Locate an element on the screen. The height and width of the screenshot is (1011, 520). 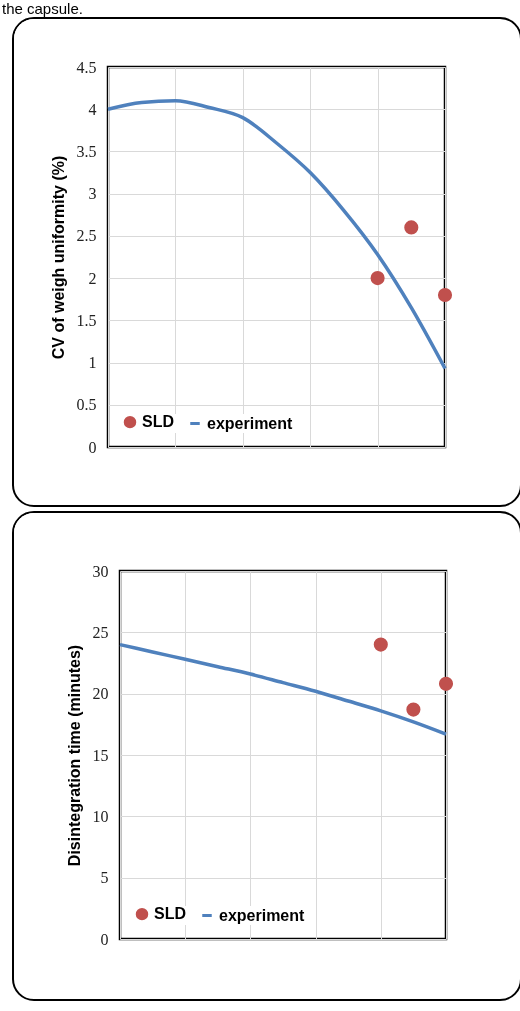
y-tick-label: 2 is located at coordinates (92, 278).